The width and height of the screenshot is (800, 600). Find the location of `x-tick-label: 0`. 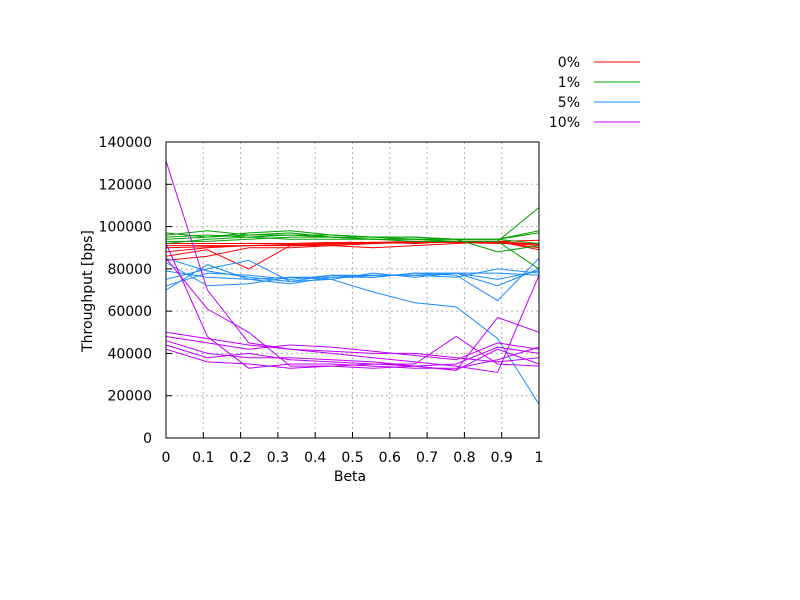

x-tick-label: 0 is located at coordinates (166, 458).